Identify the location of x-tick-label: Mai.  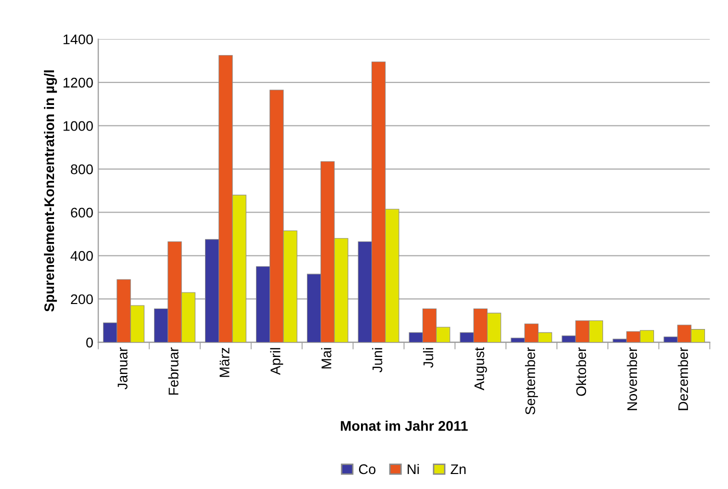
(326, 358).